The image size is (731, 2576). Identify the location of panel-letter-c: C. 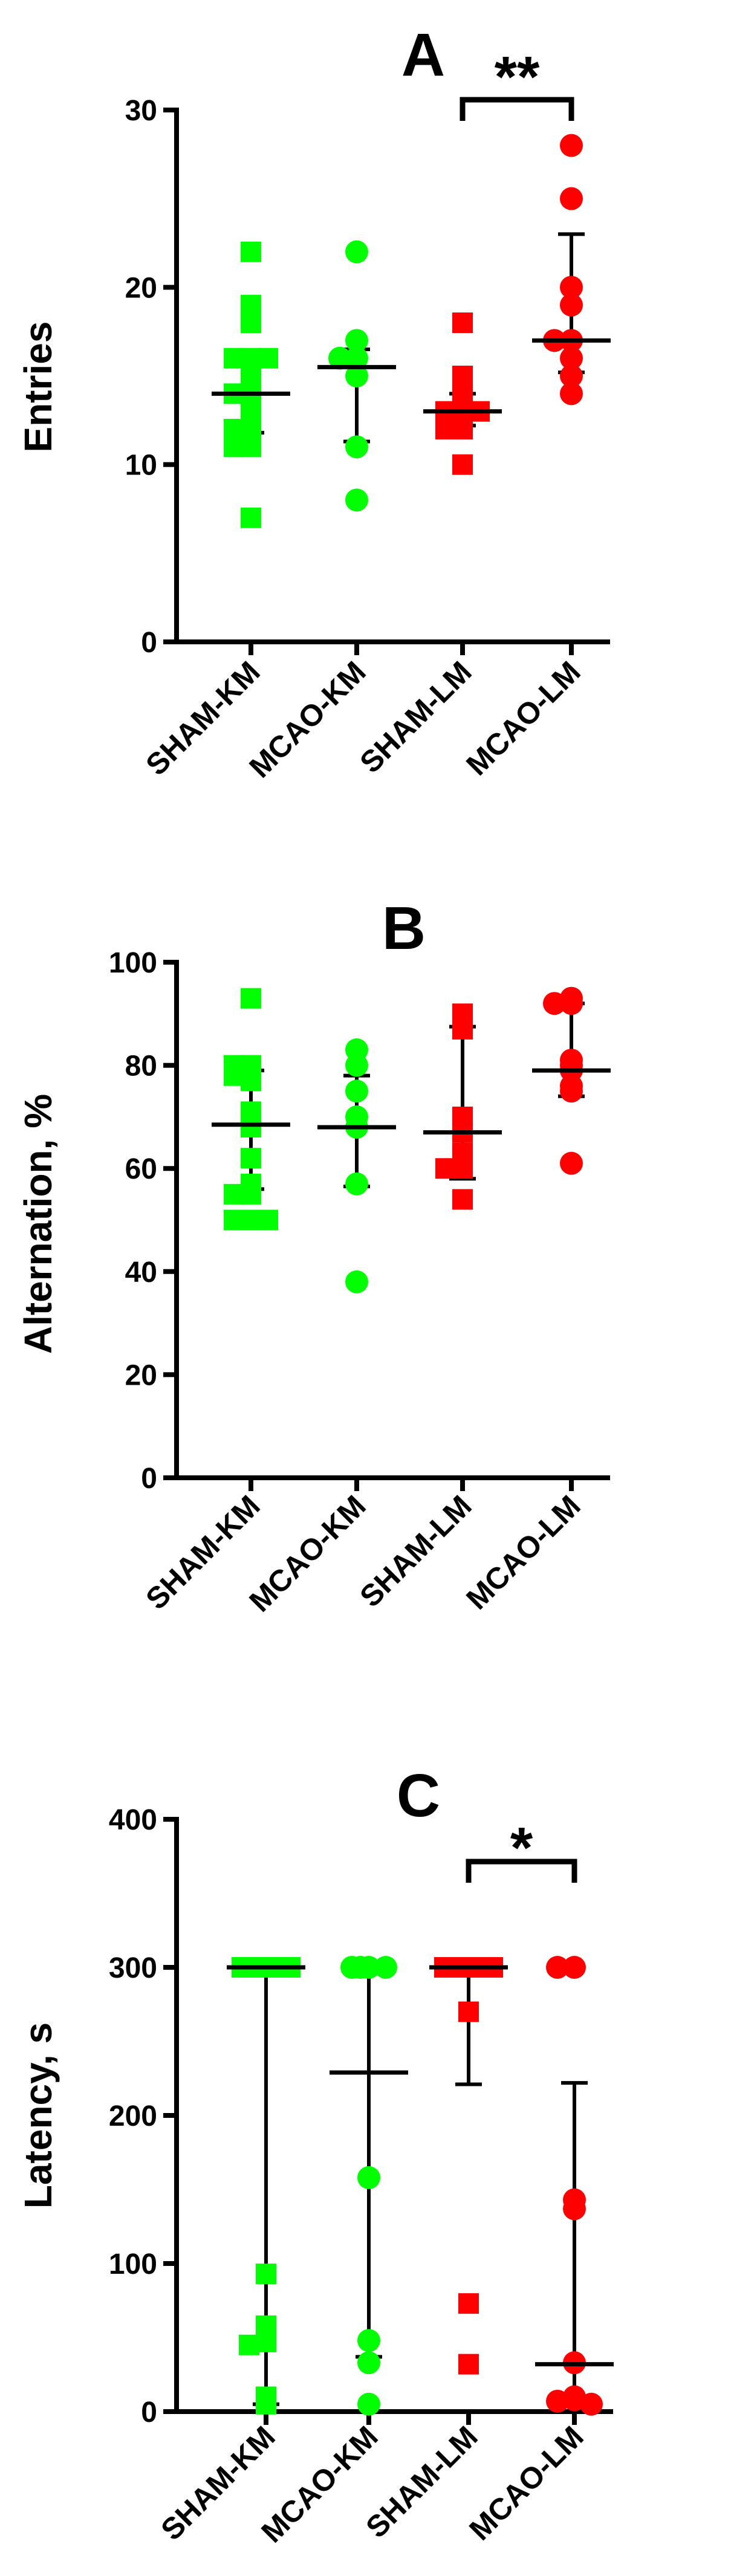
(418, 1796).